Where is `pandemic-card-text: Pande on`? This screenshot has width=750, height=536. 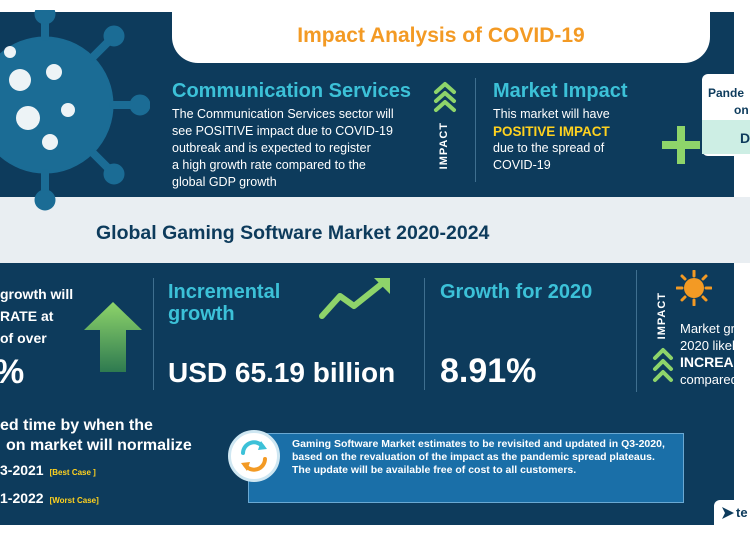 pandemic-card-text: Pande on is located at coordinates (728, 102).